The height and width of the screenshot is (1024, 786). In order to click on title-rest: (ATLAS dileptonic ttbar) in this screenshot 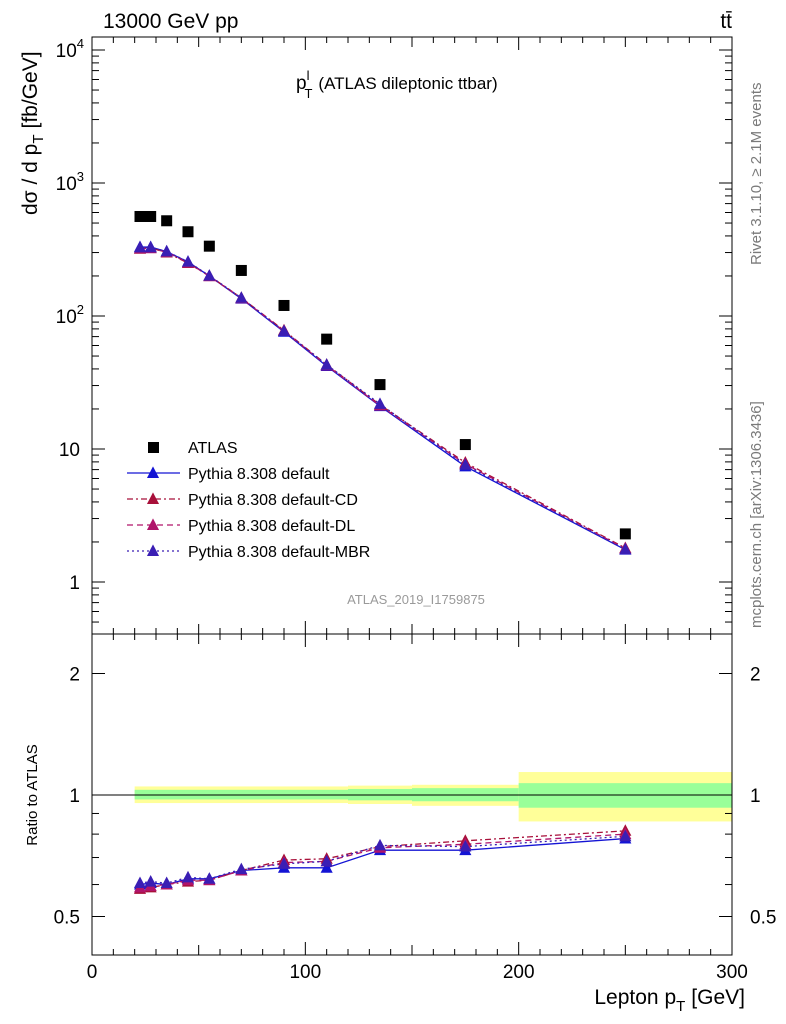, I will do `click(407, 83)`.